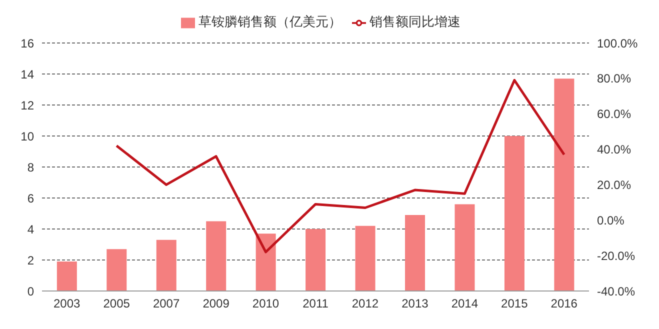  I want to click on y-tick-label: 0, so click(30, 291).